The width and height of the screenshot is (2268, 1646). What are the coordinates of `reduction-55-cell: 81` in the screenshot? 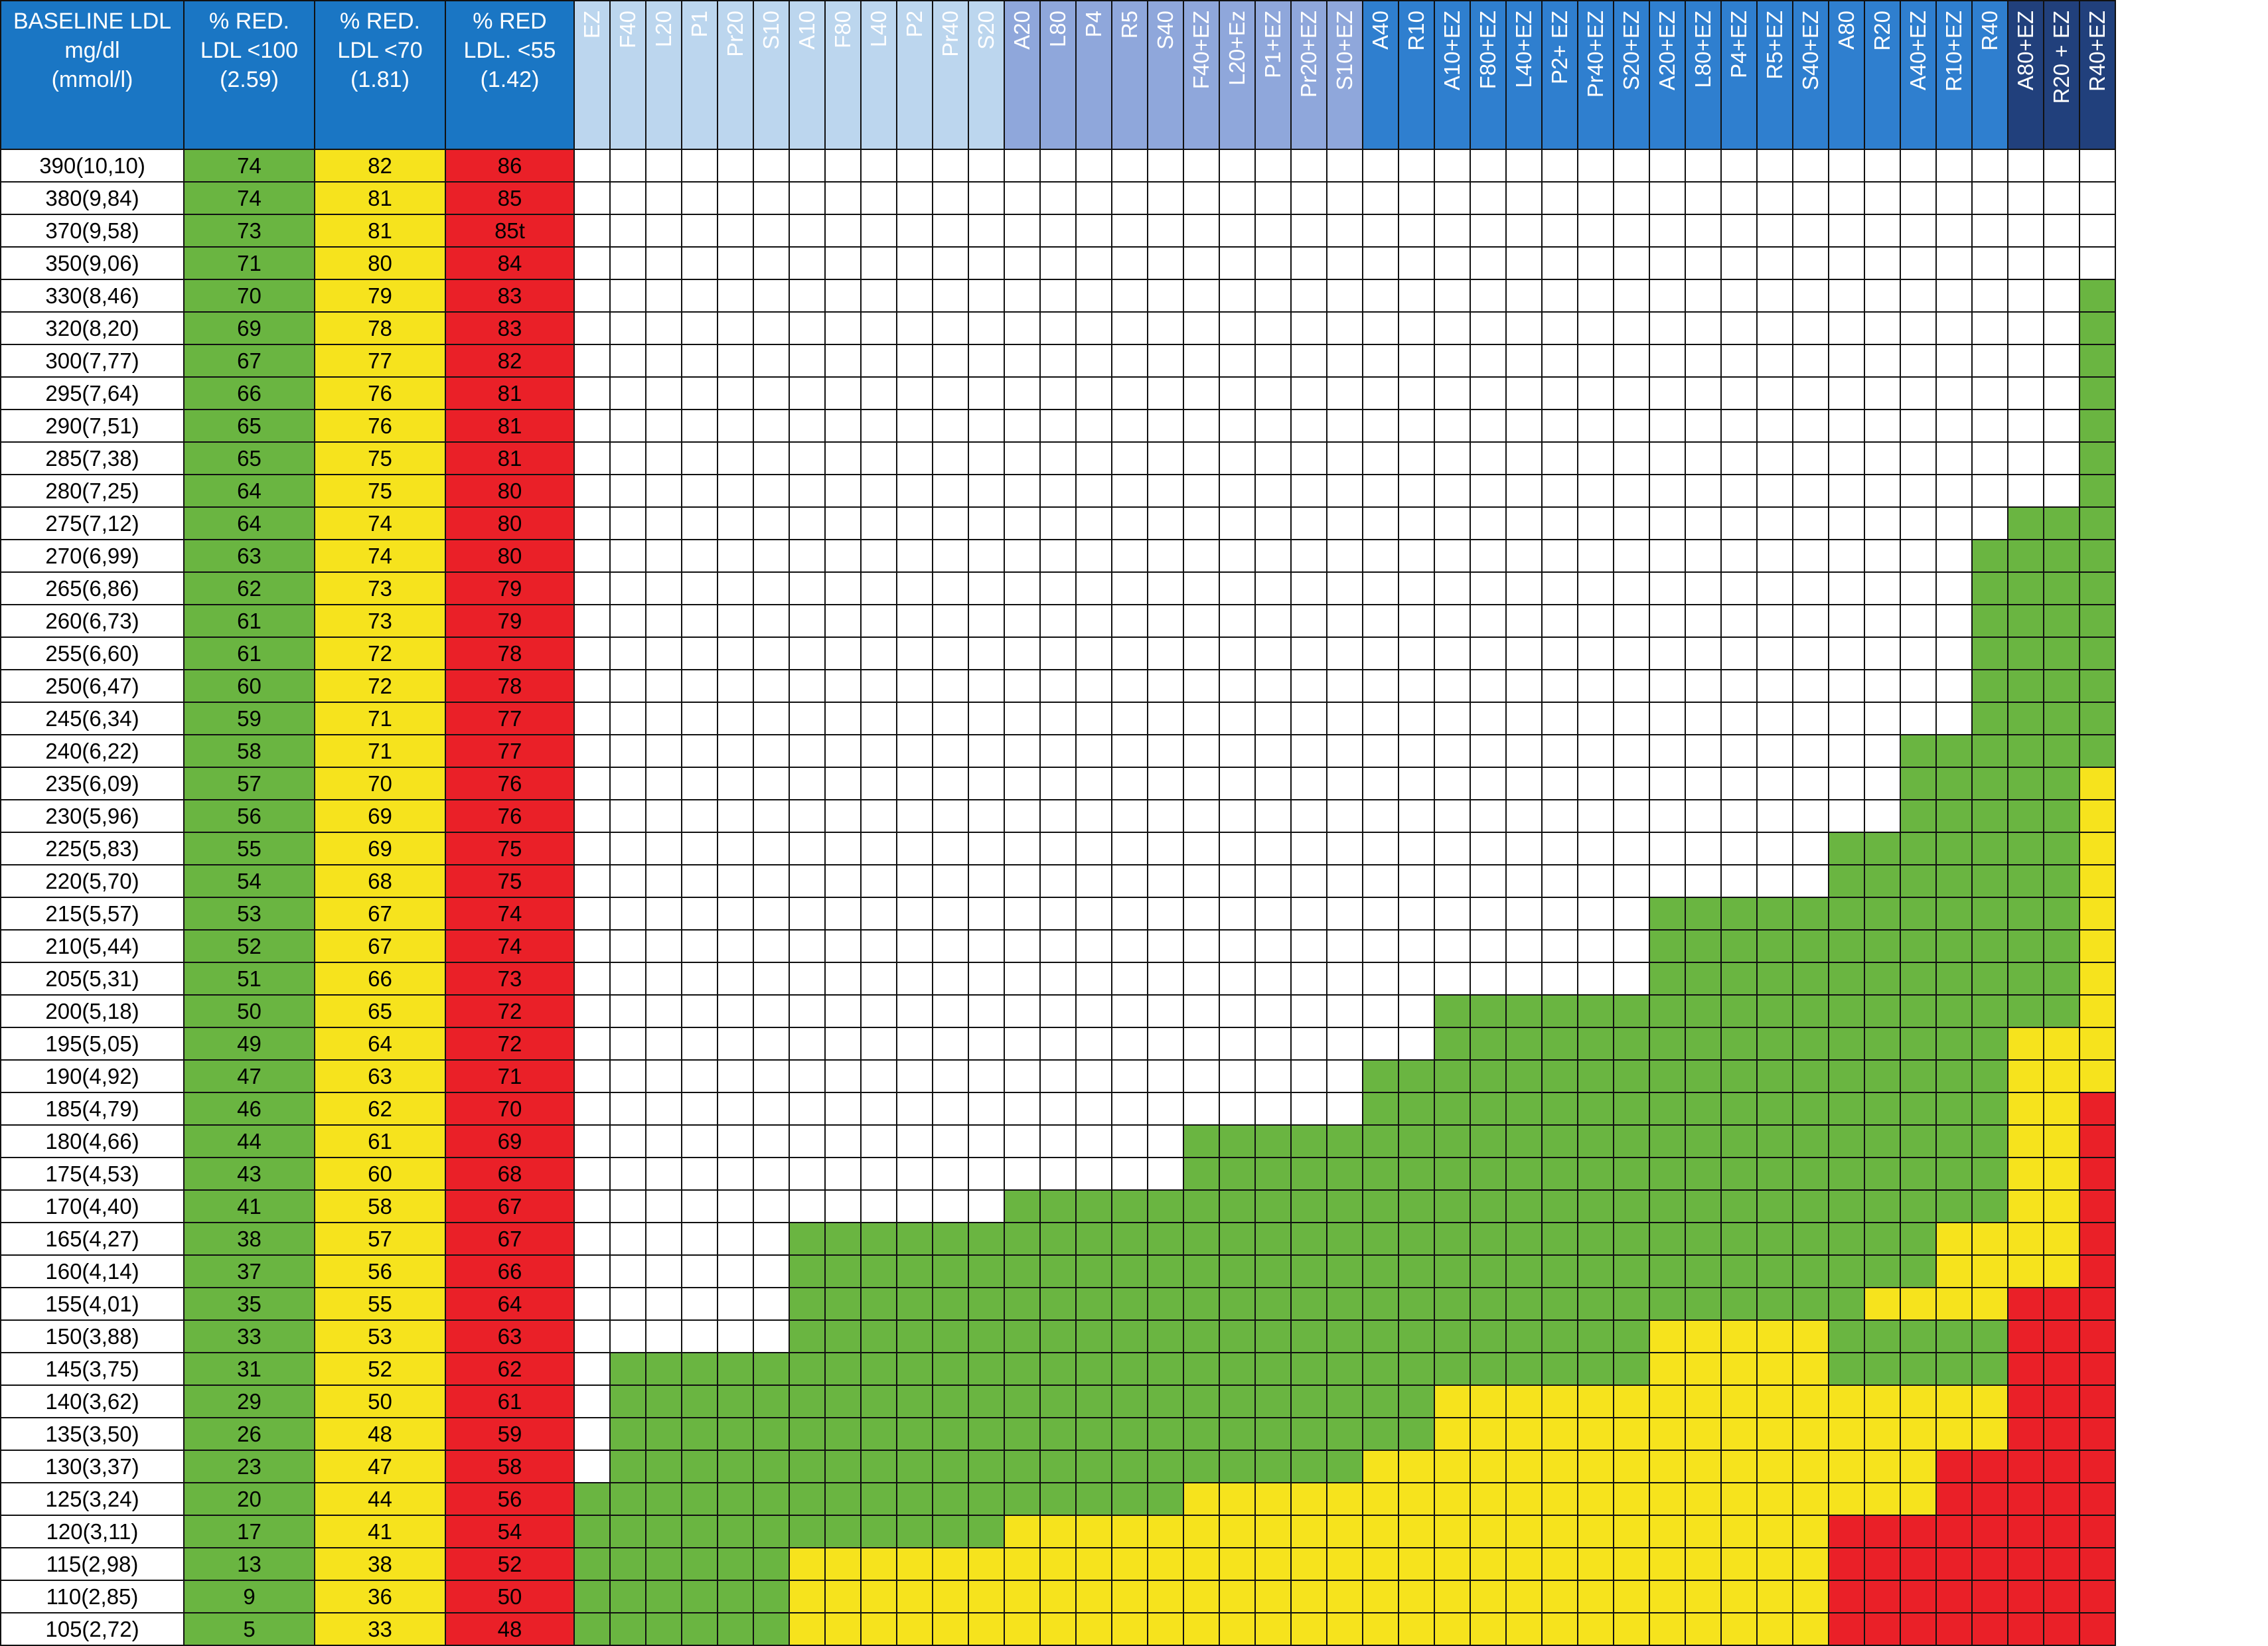 It's located at (510, 393).